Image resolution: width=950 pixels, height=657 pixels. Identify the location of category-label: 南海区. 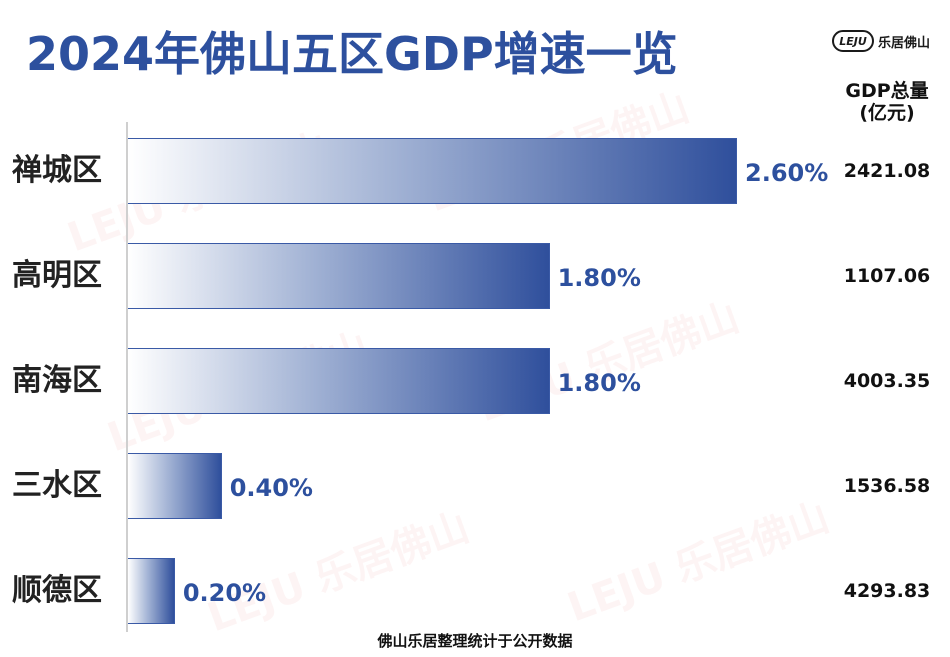
(57, 380).